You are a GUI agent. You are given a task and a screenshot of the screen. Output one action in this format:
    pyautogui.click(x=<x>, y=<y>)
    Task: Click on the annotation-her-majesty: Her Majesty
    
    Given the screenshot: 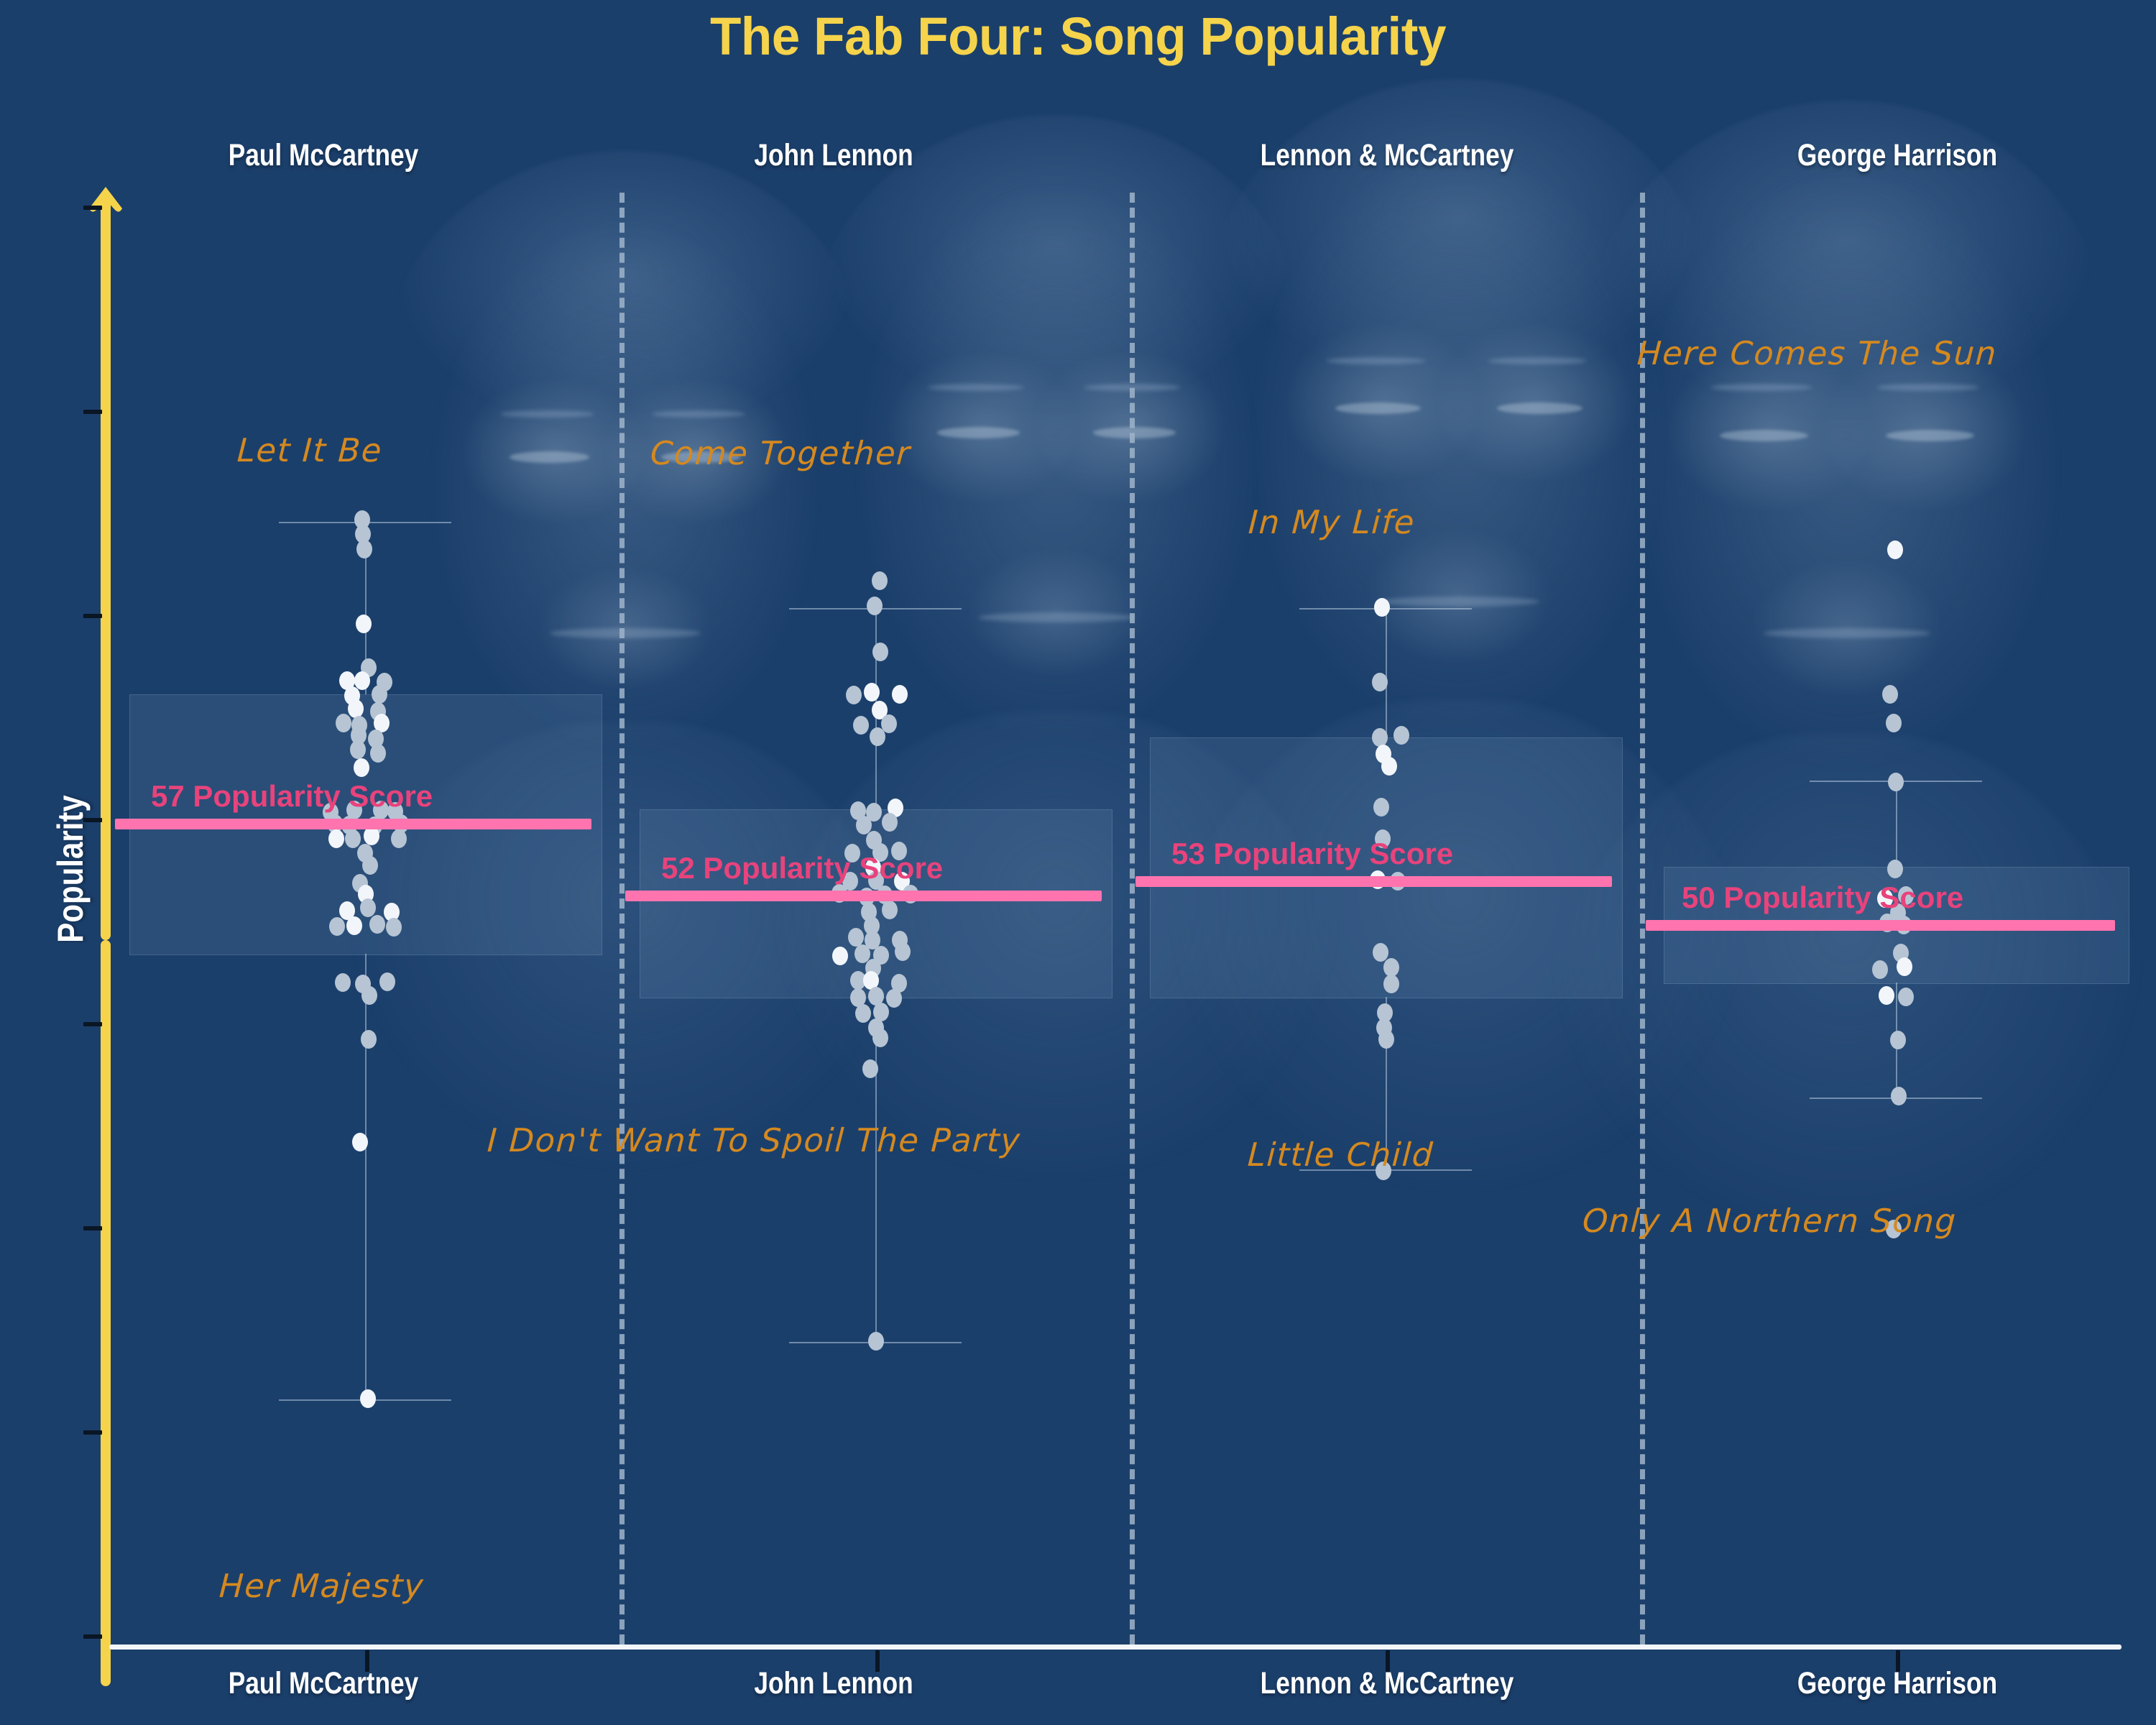 What is the action you would take?
    pyautogui.click(x=321, y=1586)
    